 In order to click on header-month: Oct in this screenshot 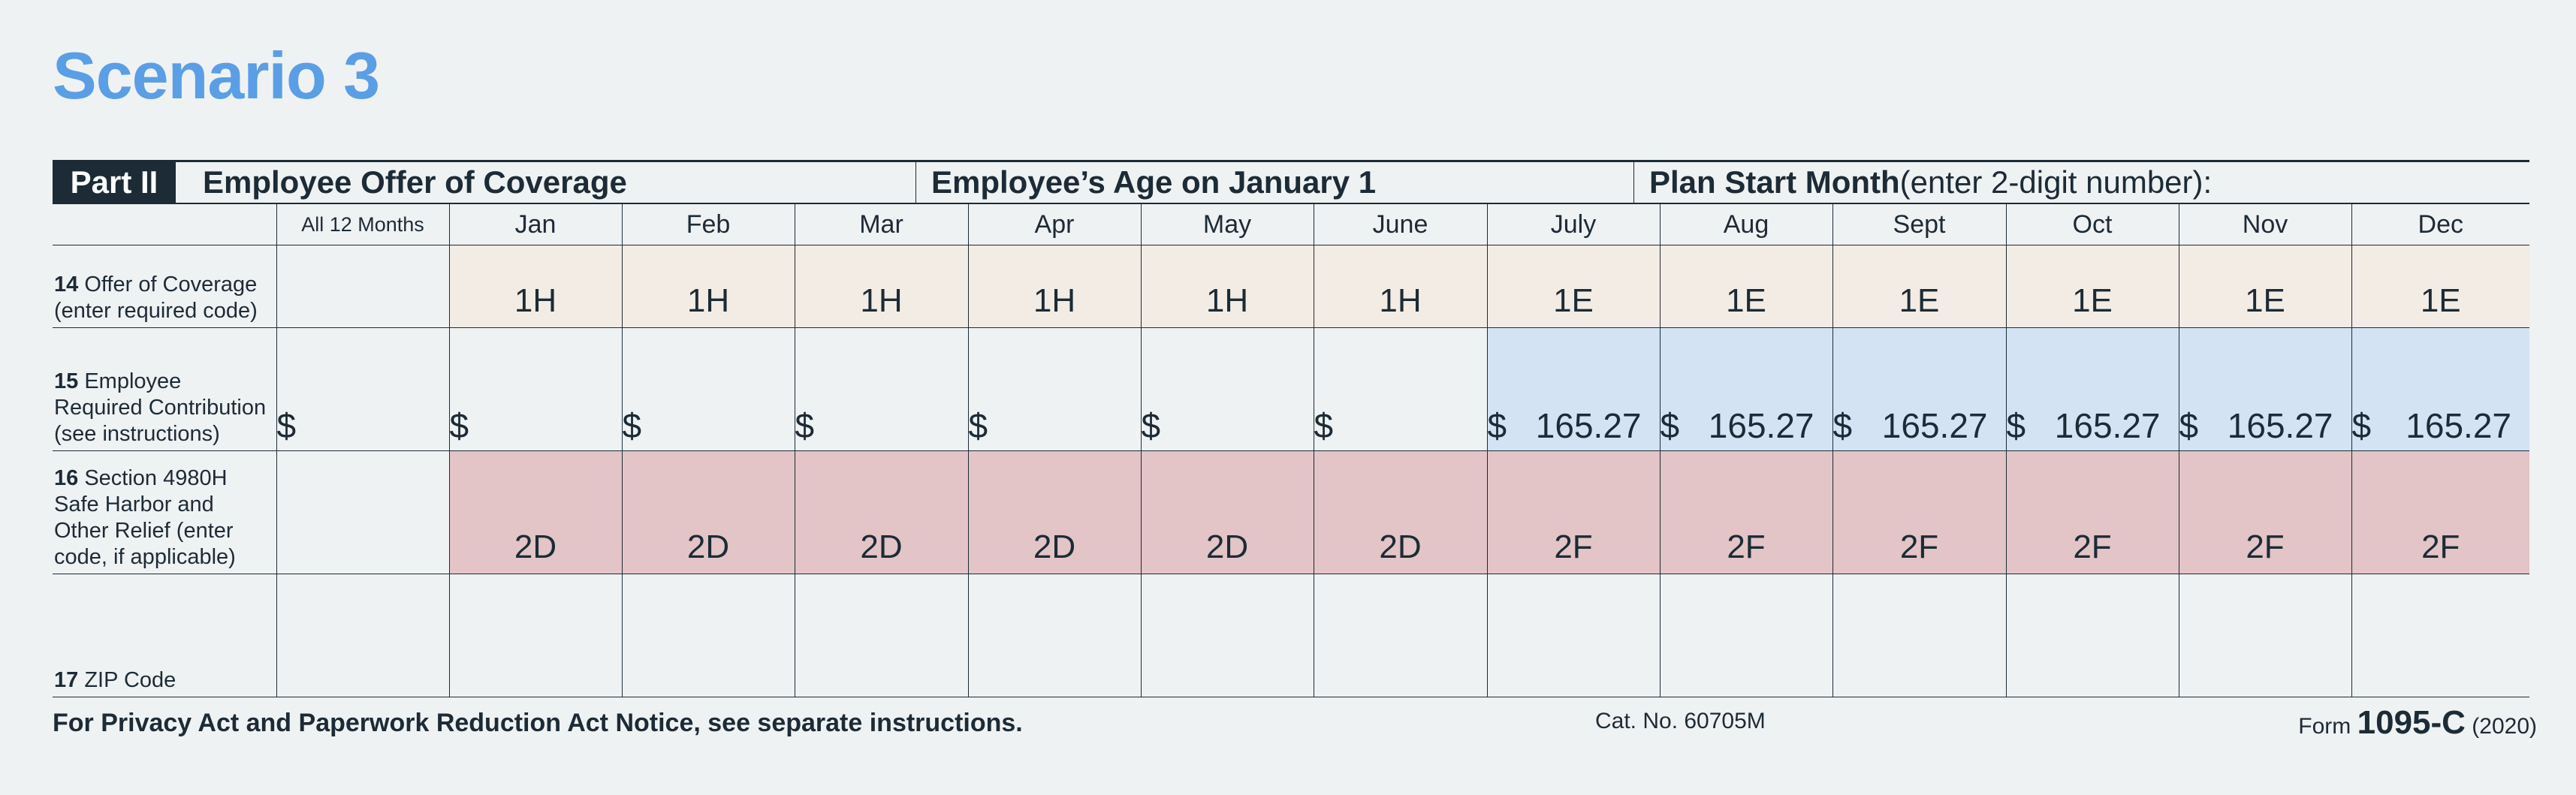, I will do `click(2092, 224)`.